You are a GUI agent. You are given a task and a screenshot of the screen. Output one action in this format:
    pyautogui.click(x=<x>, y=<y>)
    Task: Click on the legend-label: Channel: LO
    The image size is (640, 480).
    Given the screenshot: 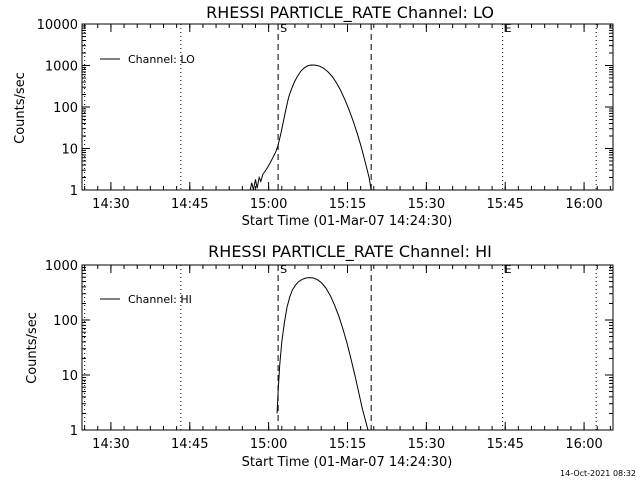 What is the action you would take?
    pyautogui.click(x=161, y=59)
    